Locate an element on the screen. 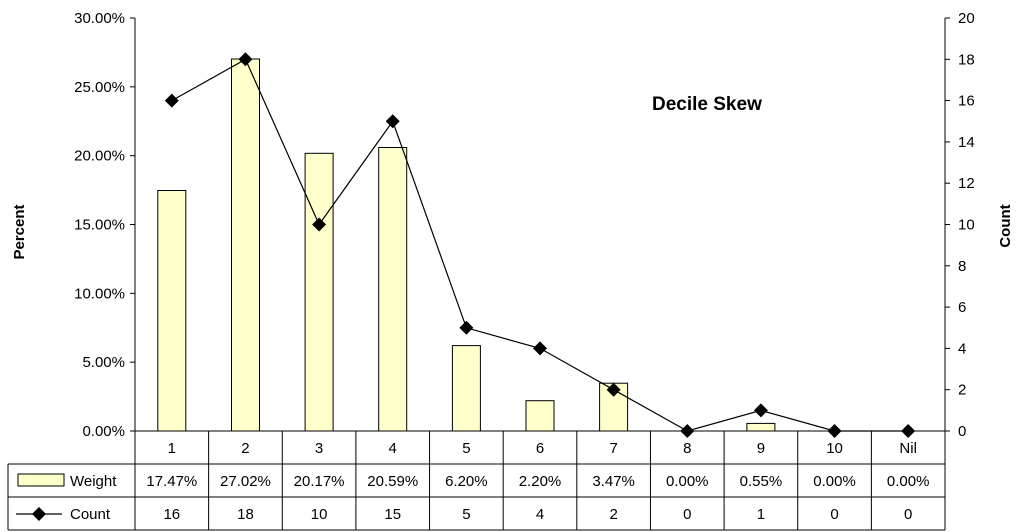  count-cell: 18 is located at coordinates (245, 514).